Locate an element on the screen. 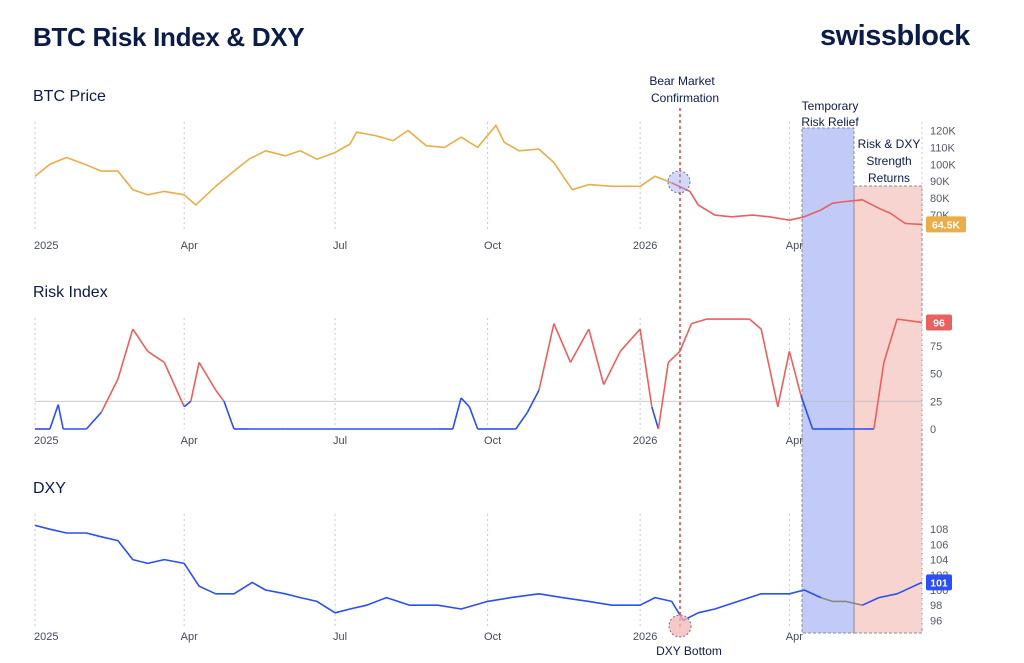 Image resolution: width=1024 pixels, height=663 pixels. dxy-y-tick-label: 96 is located at coordinates (936, 621).